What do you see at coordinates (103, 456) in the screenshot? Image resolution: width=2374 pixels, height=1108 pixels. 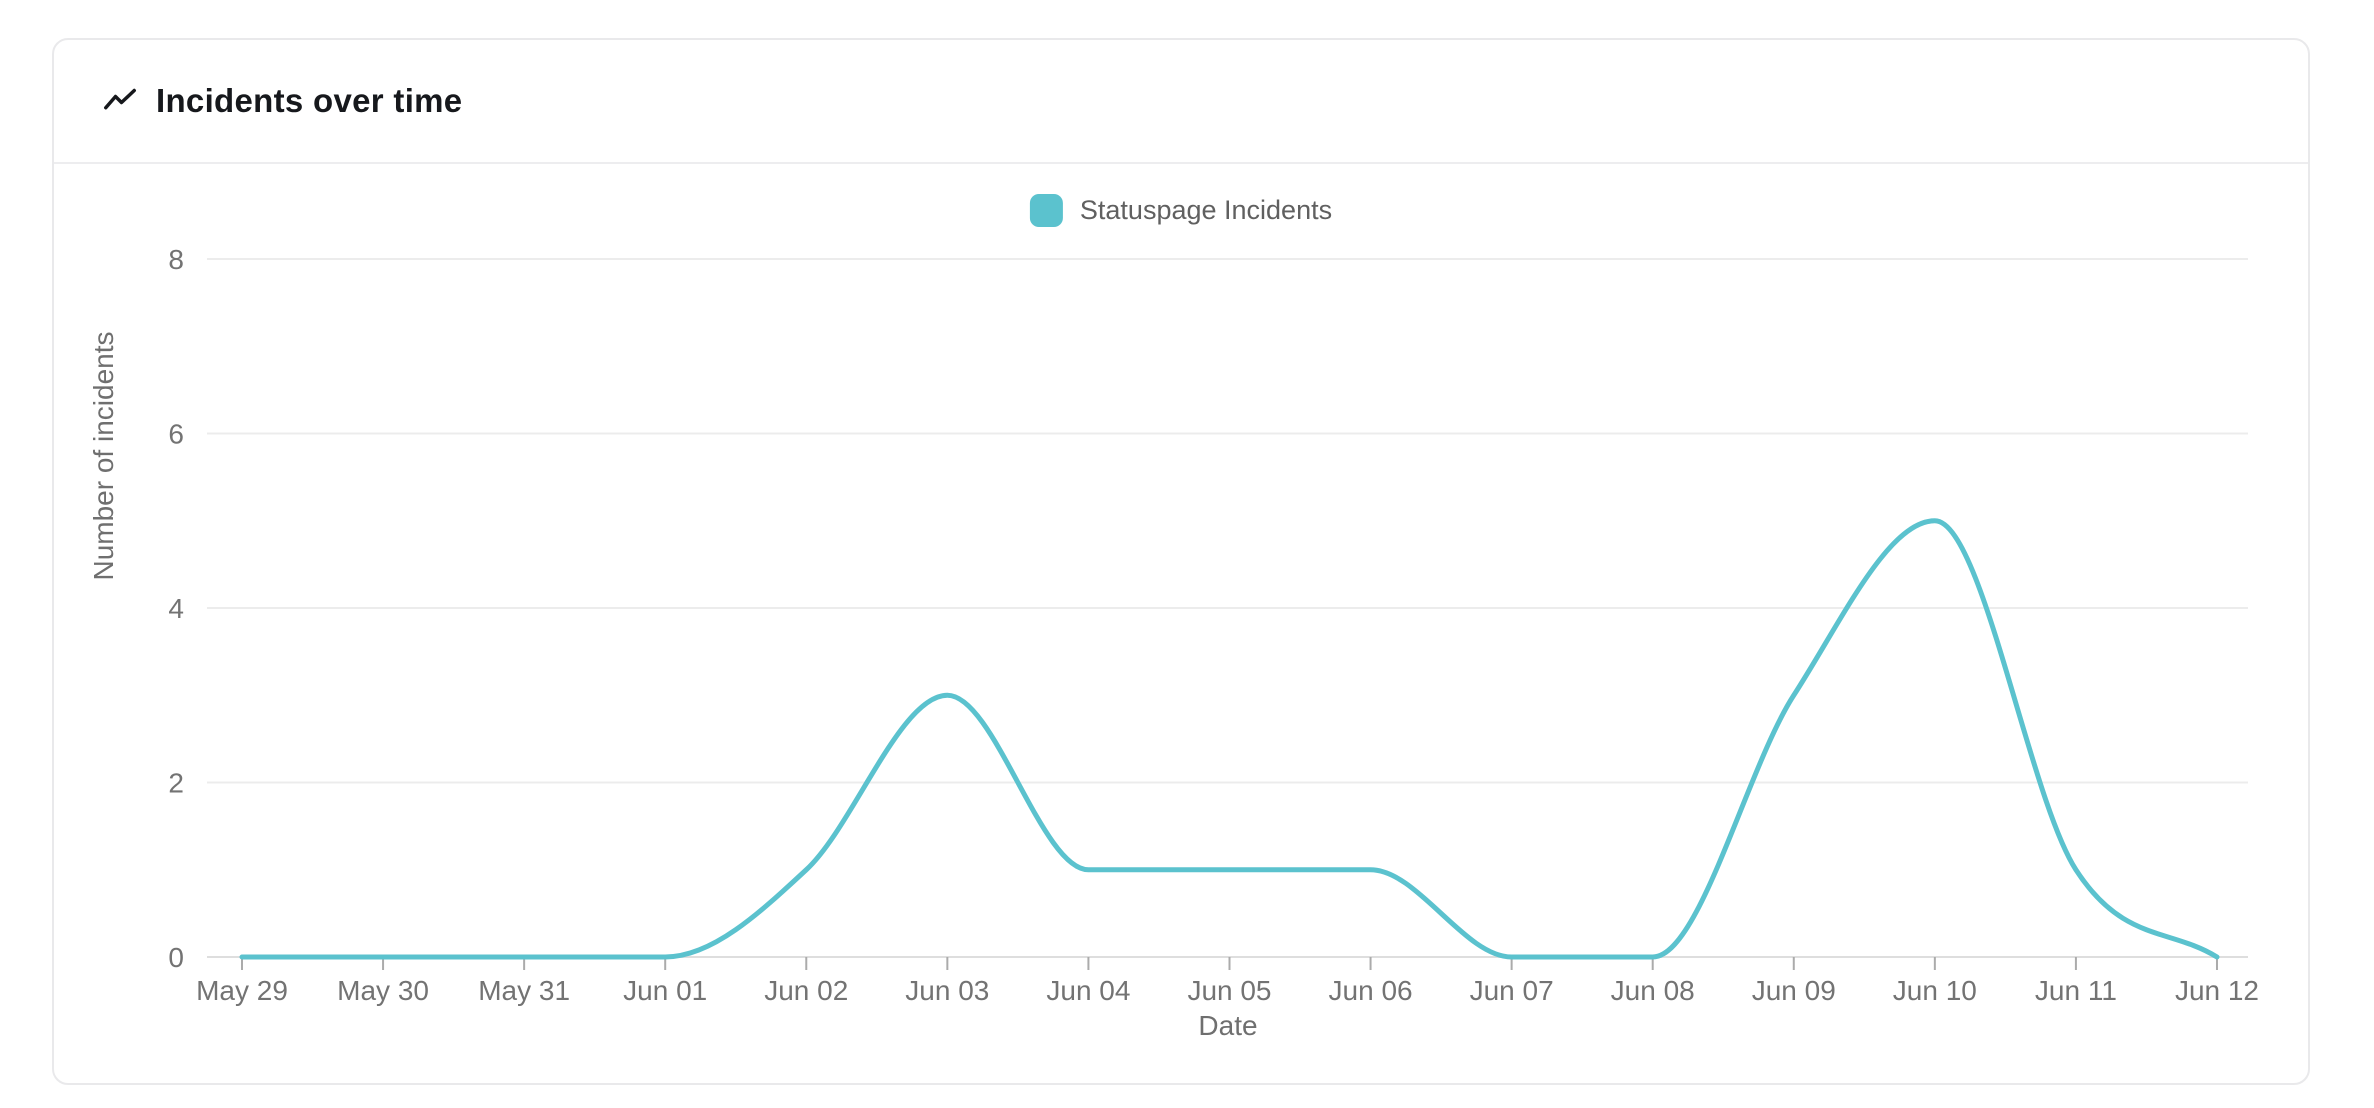 I see `y-axis-title: Number of incidents` at bounding box center [103, 456].